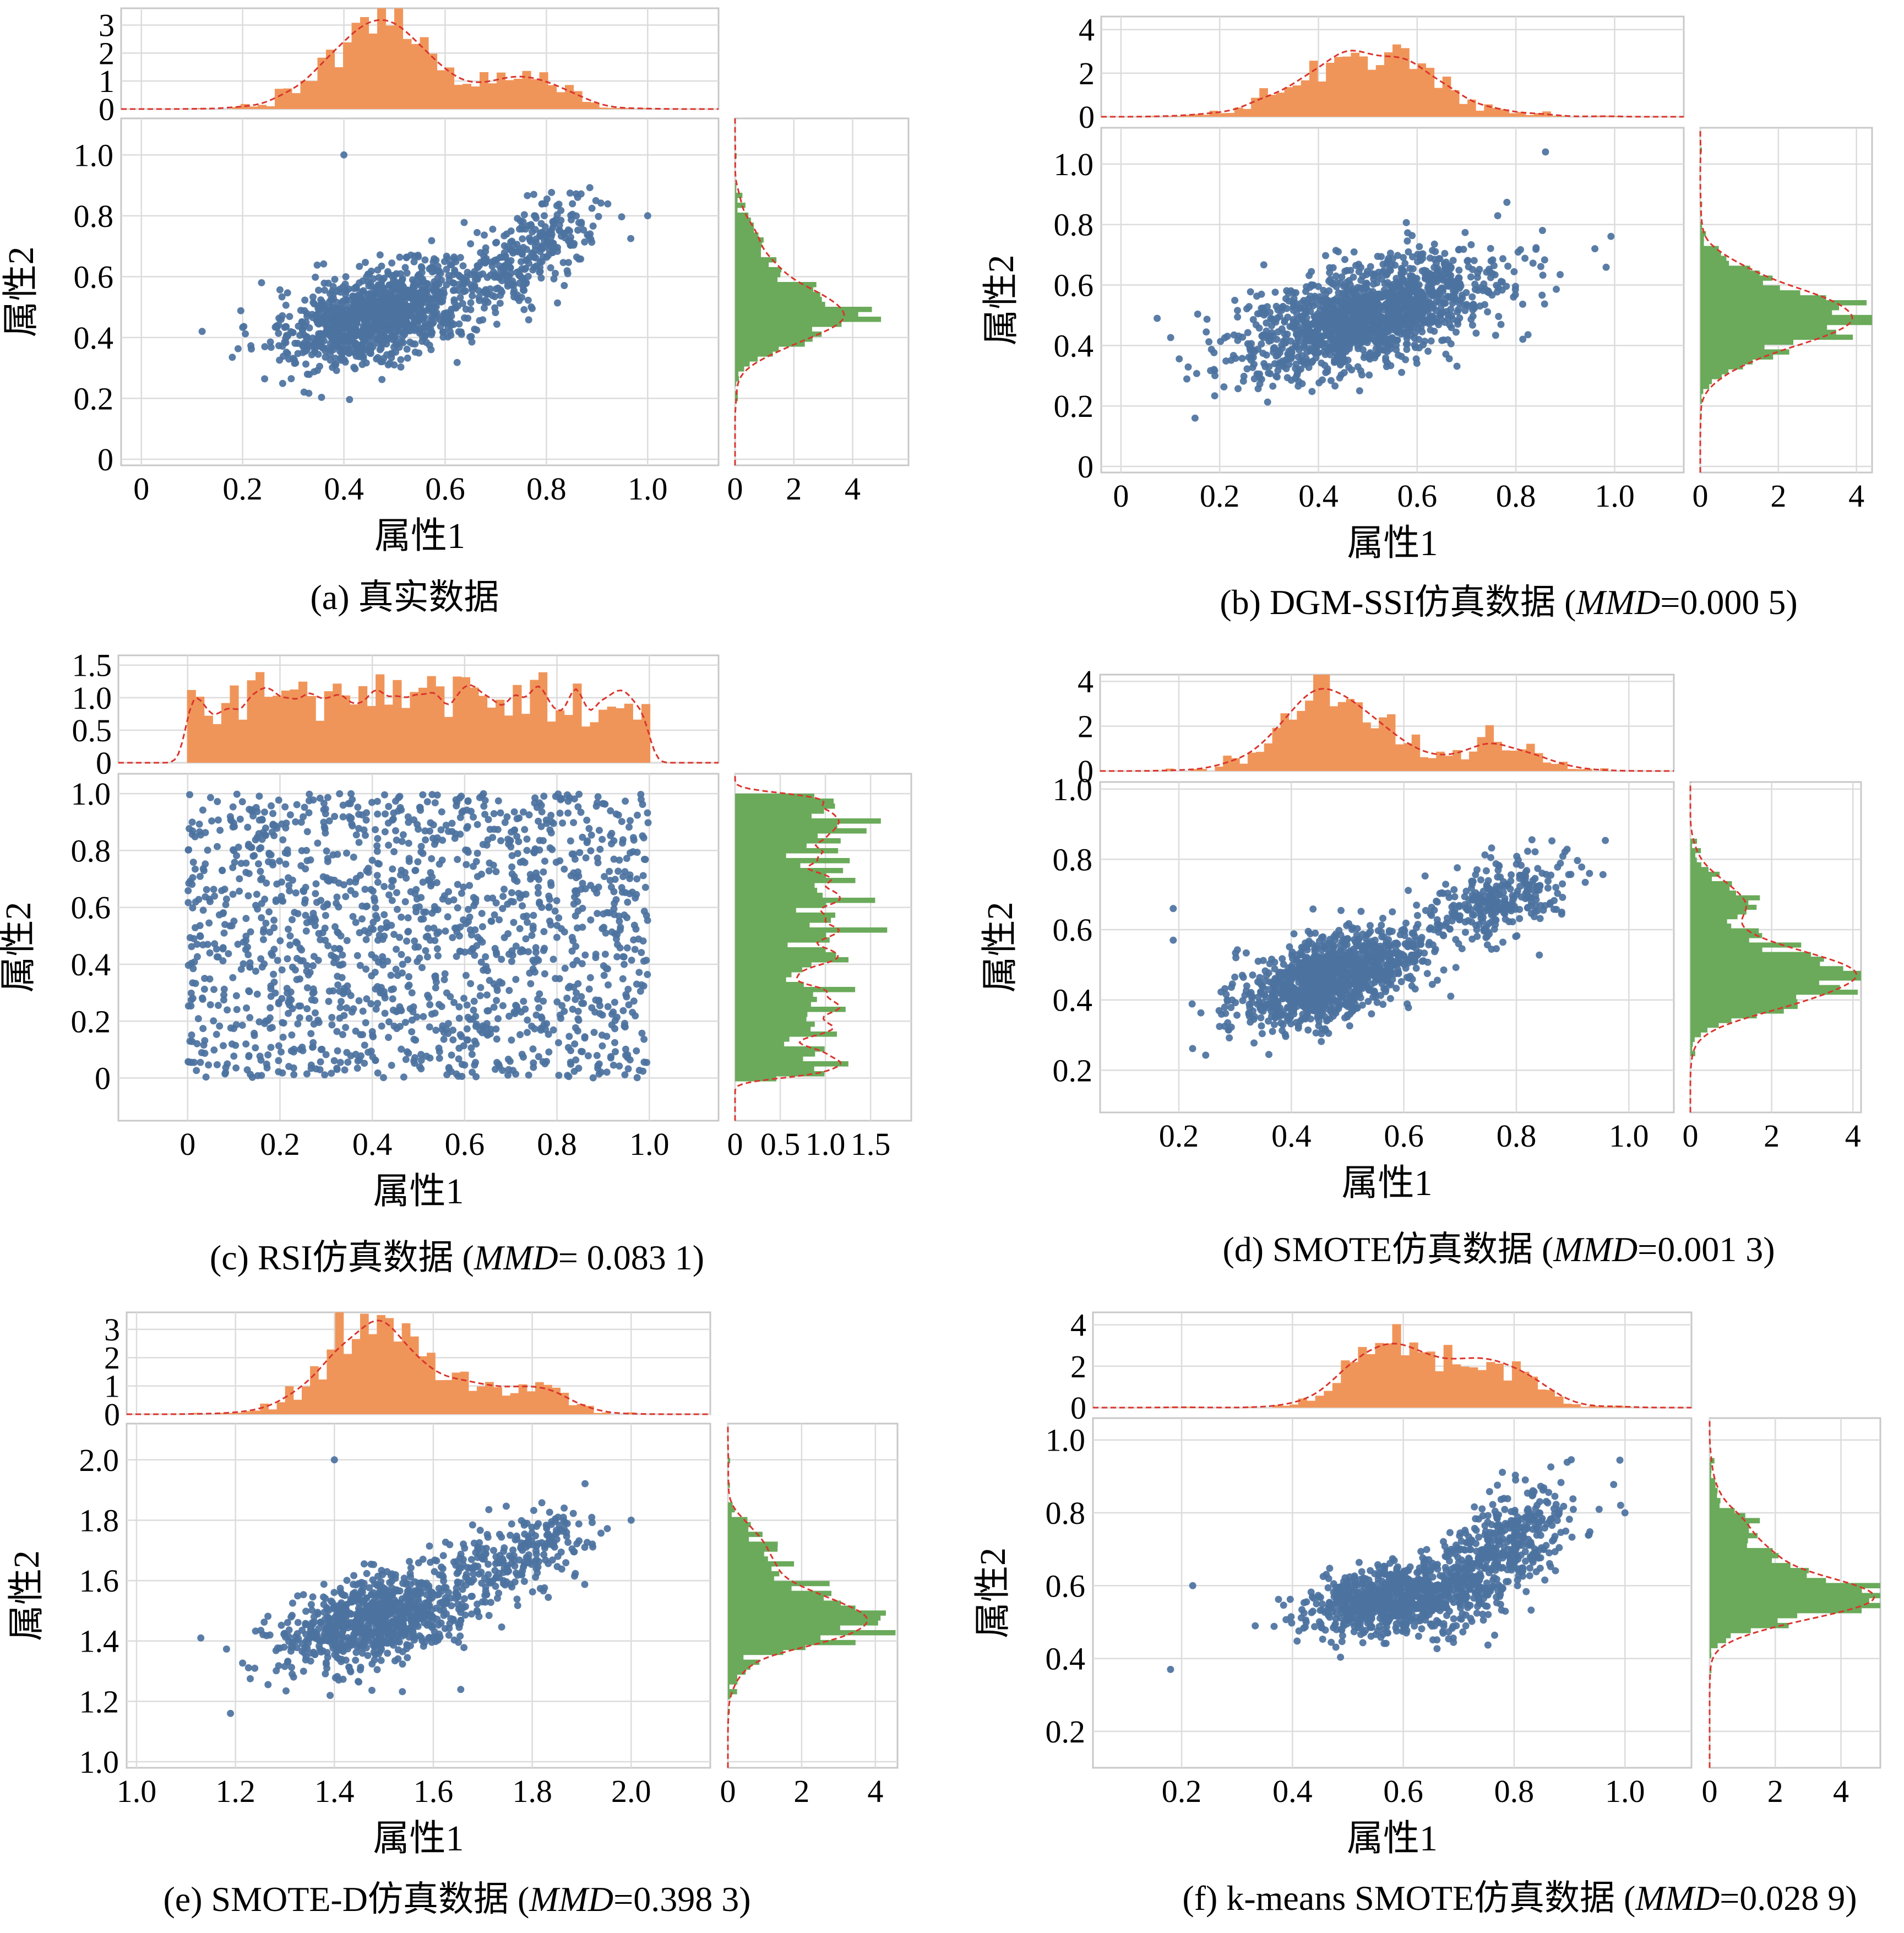 The image size is (1904, 1933). I want to click on top-hist-tick-label: 0, so click(104, 763).